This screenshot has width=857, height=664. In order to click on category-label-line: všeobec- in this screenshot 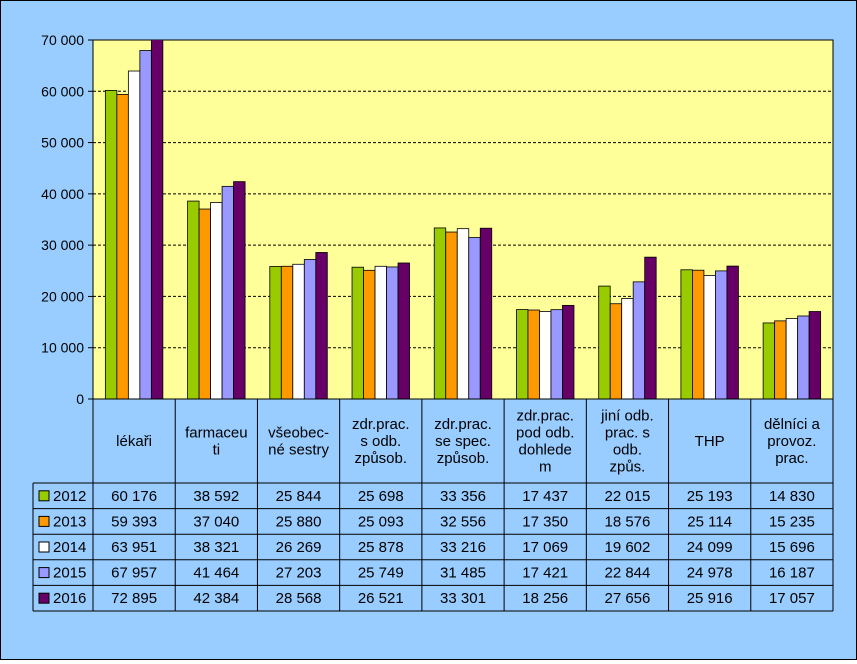, I will do `click(298, 433)`.